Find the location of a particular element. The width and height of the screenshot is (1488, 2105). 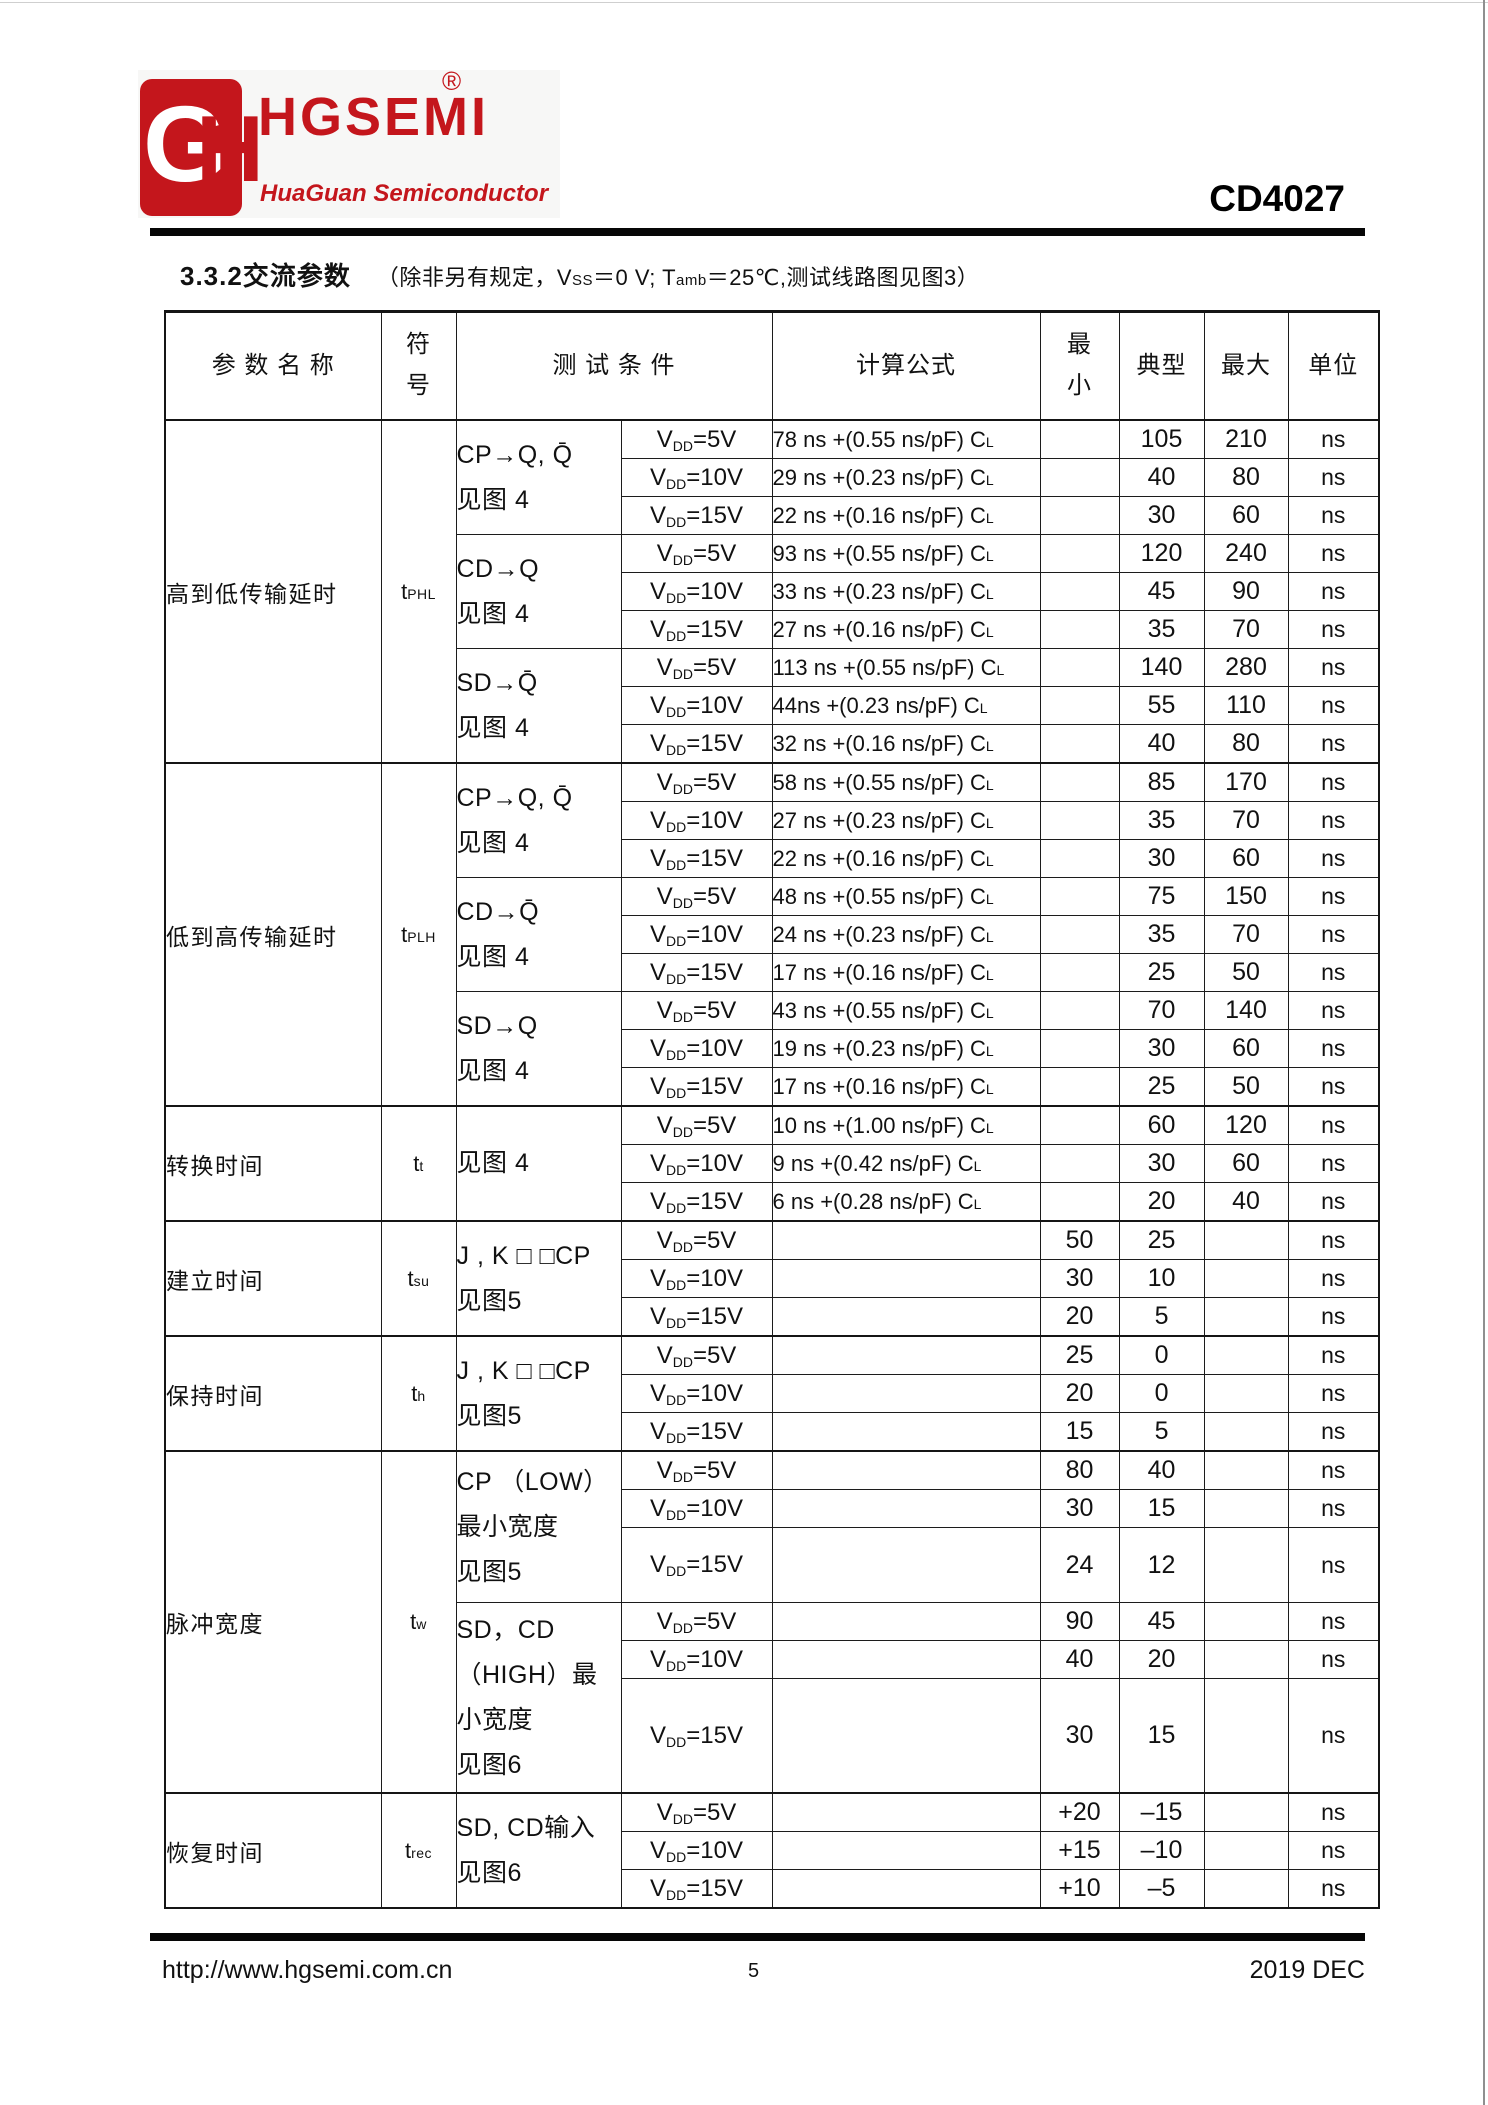

formula-cell: 48 ns +(0.55 ns/pF) CL is located at coordinates (906, 896).